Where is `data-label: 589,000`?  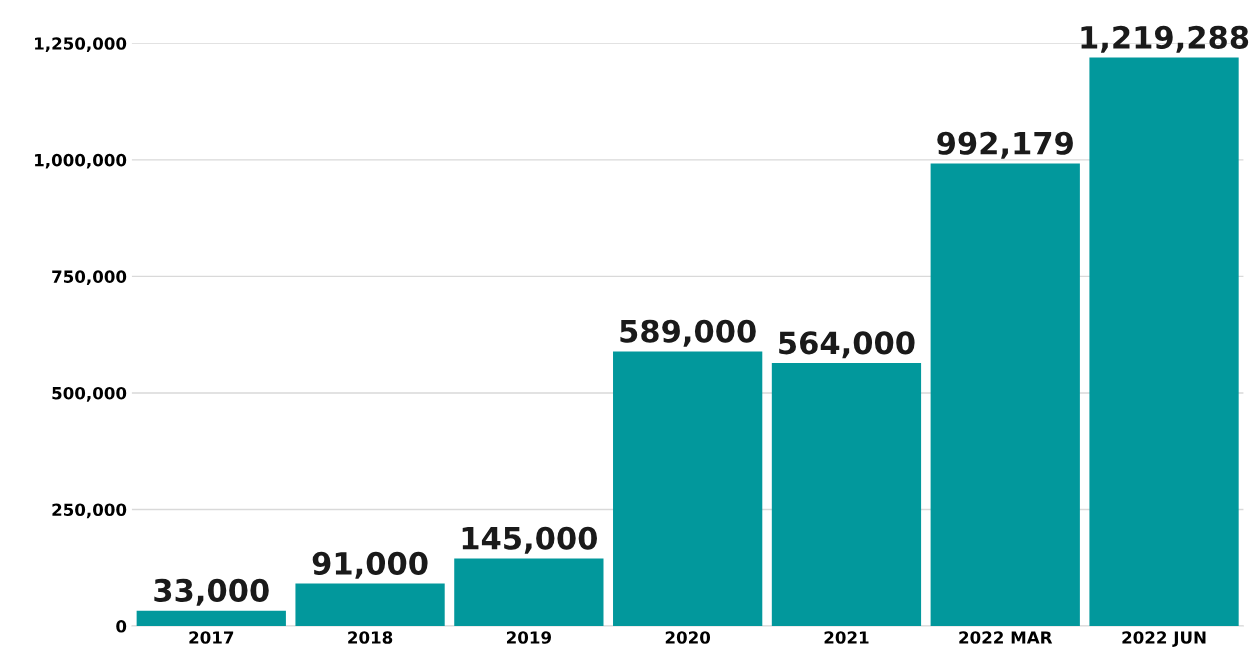 data-label: 589,000 is located at coordinates (688, 333).